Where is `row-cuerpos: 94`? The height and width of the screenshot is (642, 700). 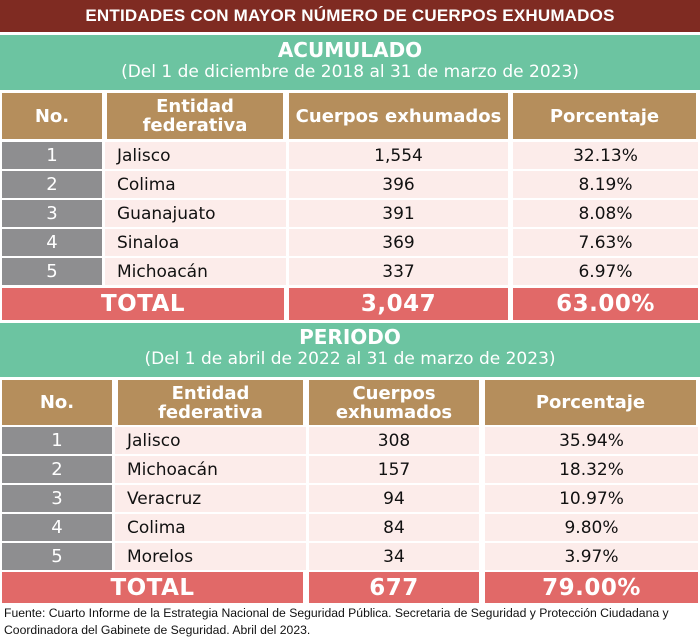
row-cuerpos: 94 is located at coordinates (394, 498).